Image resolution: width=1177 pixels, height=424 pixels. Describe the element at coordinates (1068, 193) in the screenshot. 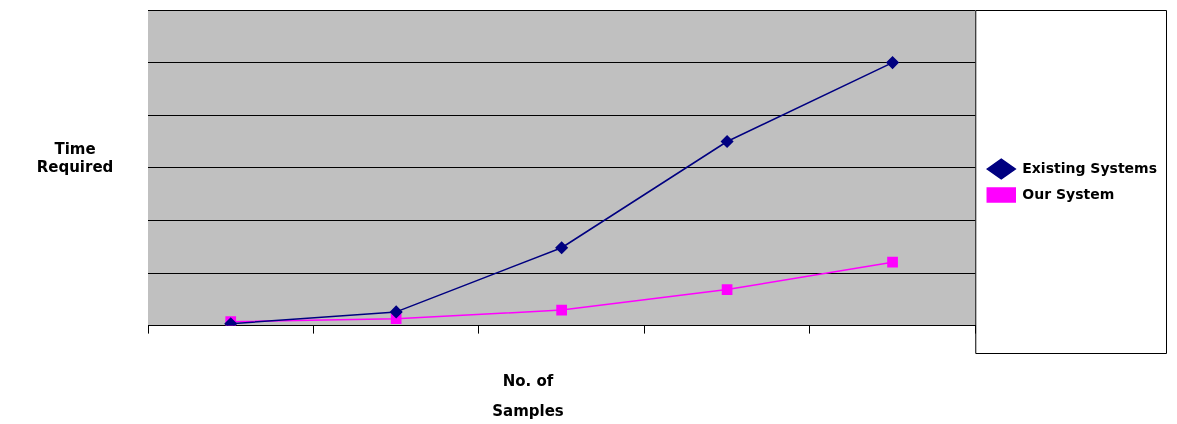

I see `legend-label: Our System` at that location.